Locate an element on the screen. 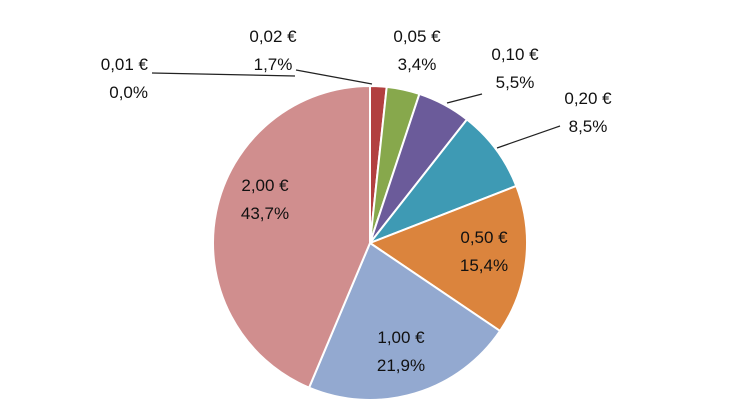 This screenshot has width=730, height=410. slice-label-020: 0,20 € is located at coordinates (588, 98).